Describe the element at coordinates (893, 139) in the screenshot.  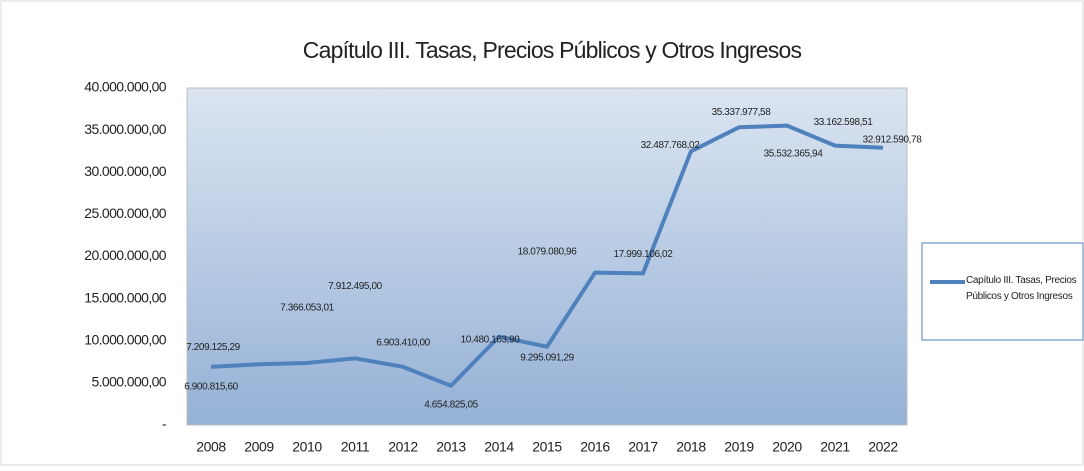
I see `data-label: 32.912.590,78` at that location.